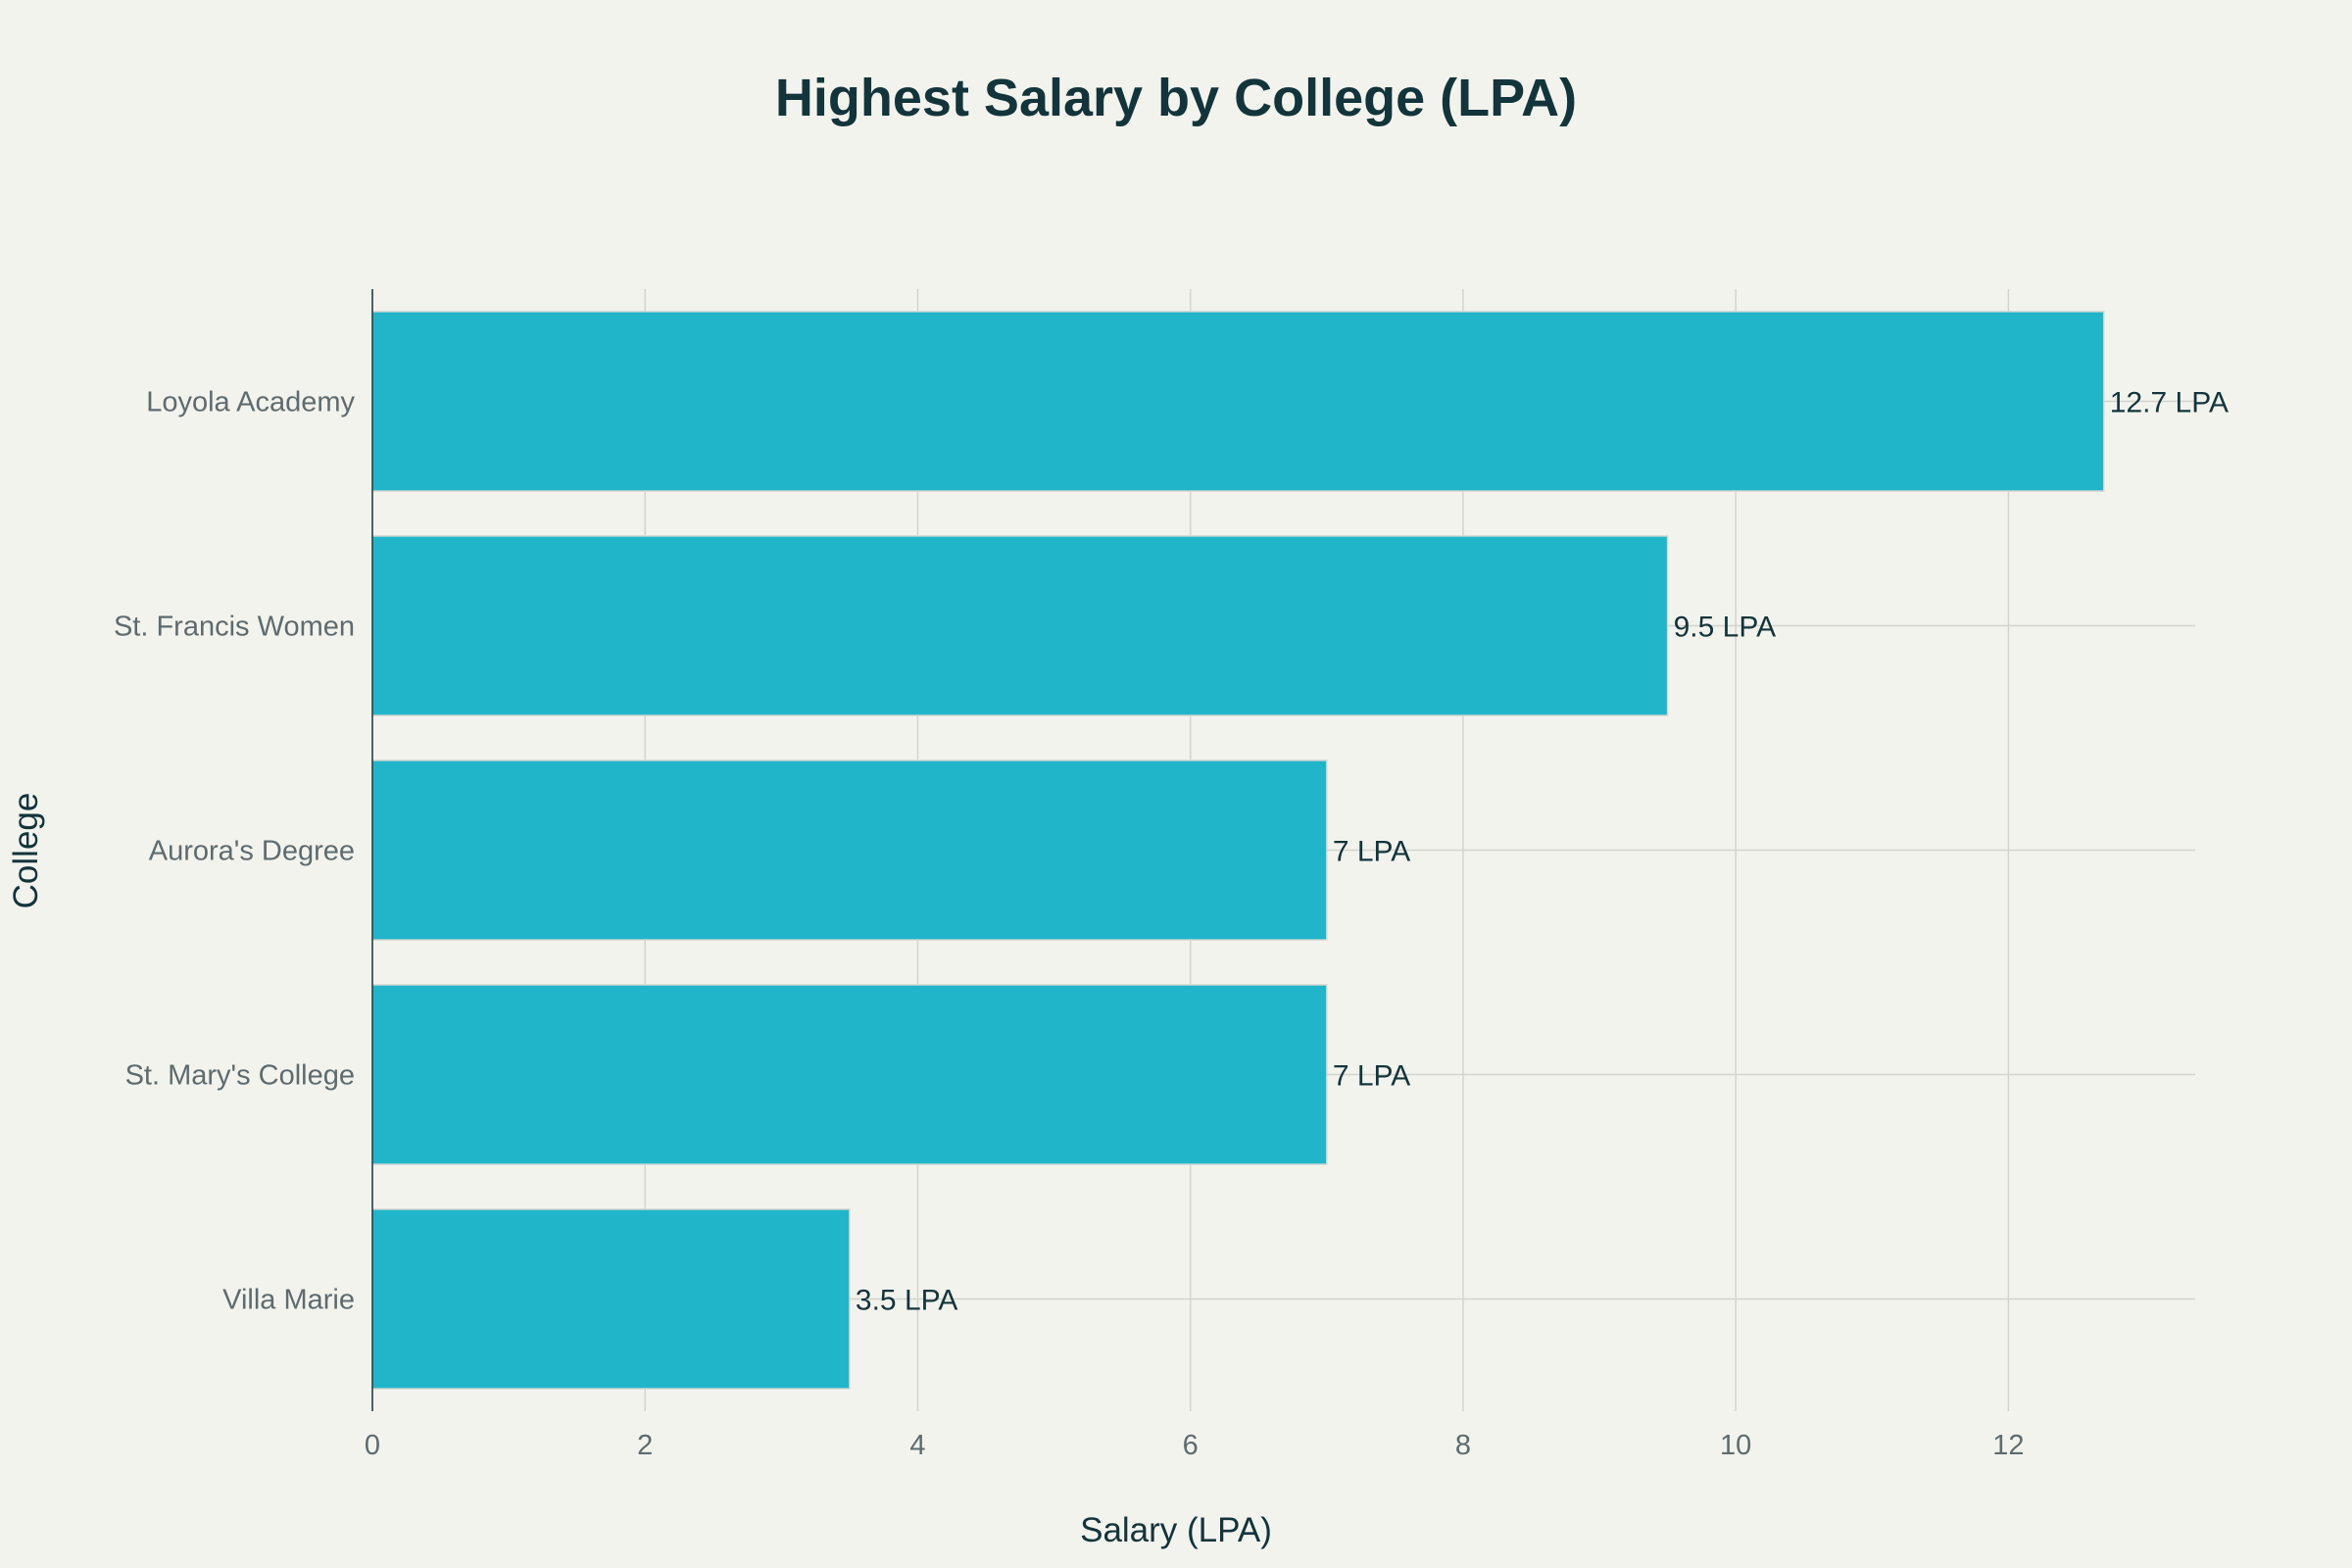  Describe the element at coordinates (2008, 1445) in the screenshot. I see `x-tick-label: 12` at that location.